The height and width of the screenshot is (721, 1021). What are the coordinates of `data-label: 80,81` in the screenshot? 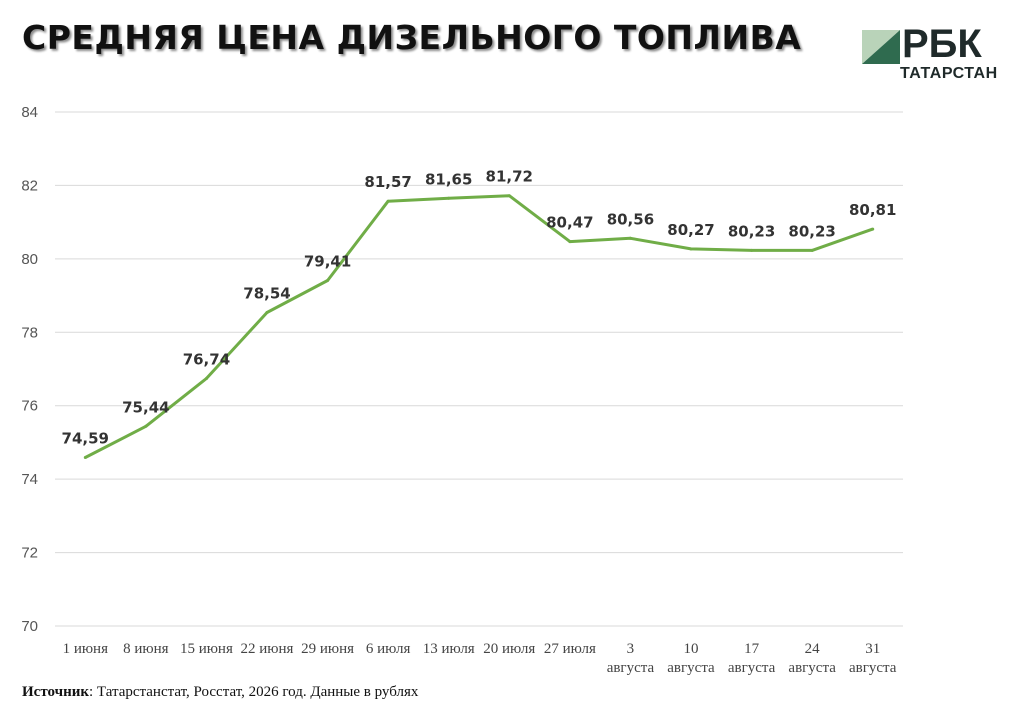 It's located at (872, 210).